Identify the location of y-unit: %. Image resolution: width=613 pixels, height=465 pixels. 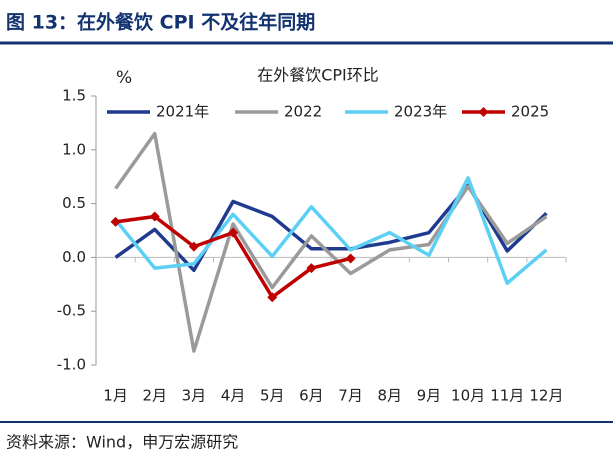
(124, 78).